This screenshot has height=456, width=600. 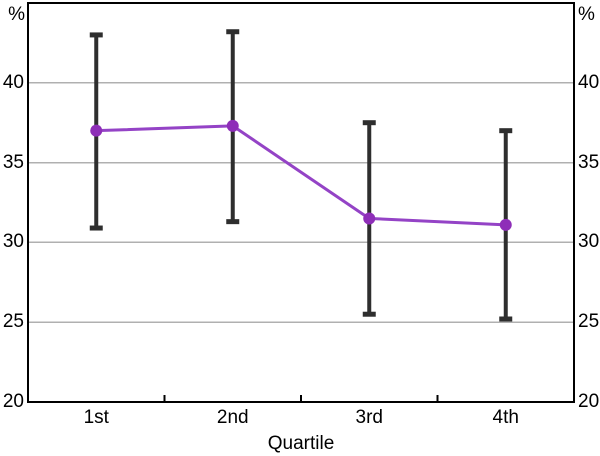 I want to click on y-tick-label-left-40: 40, so click(x=13, y=82).